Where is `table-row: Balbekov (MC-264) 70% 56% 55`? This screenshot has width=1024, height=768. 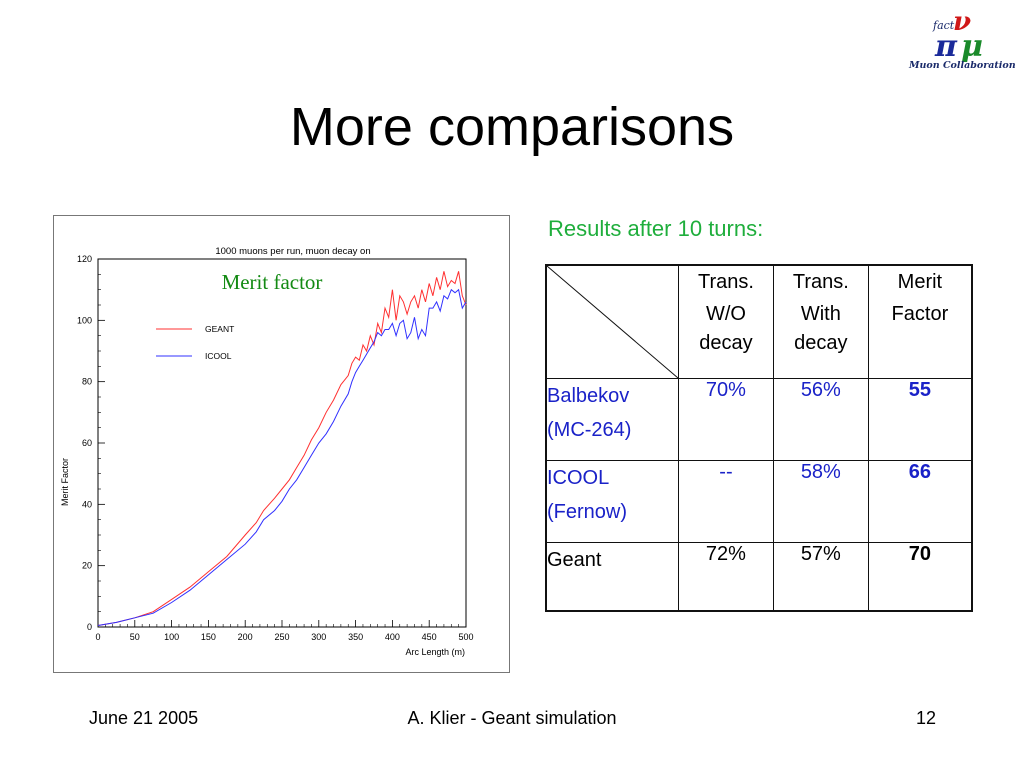
table-row: Balbekov (MC-264) 70% 56% 55 is located at coordinates (759, 419).